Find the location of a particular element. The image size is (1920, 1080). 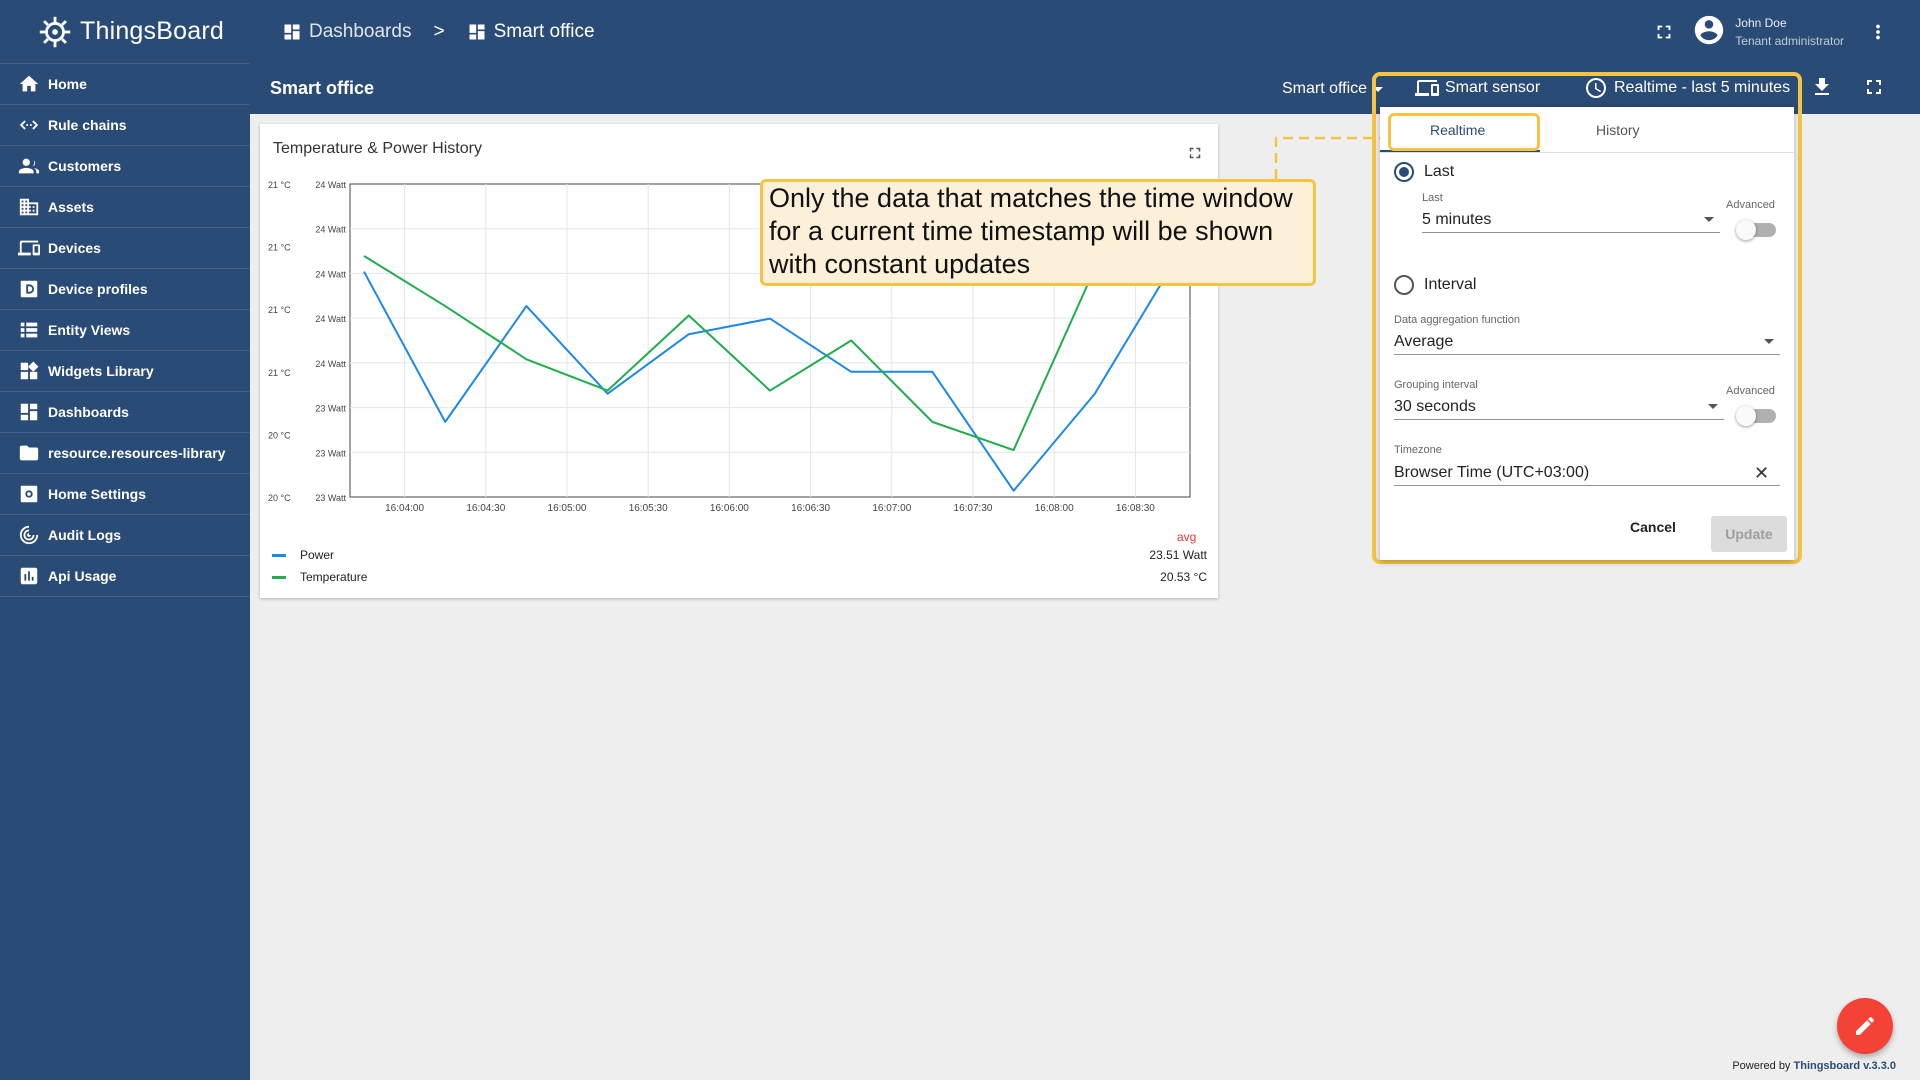

legend-item-power: Power 23.51 Watt is located at coordinates (739, 555).